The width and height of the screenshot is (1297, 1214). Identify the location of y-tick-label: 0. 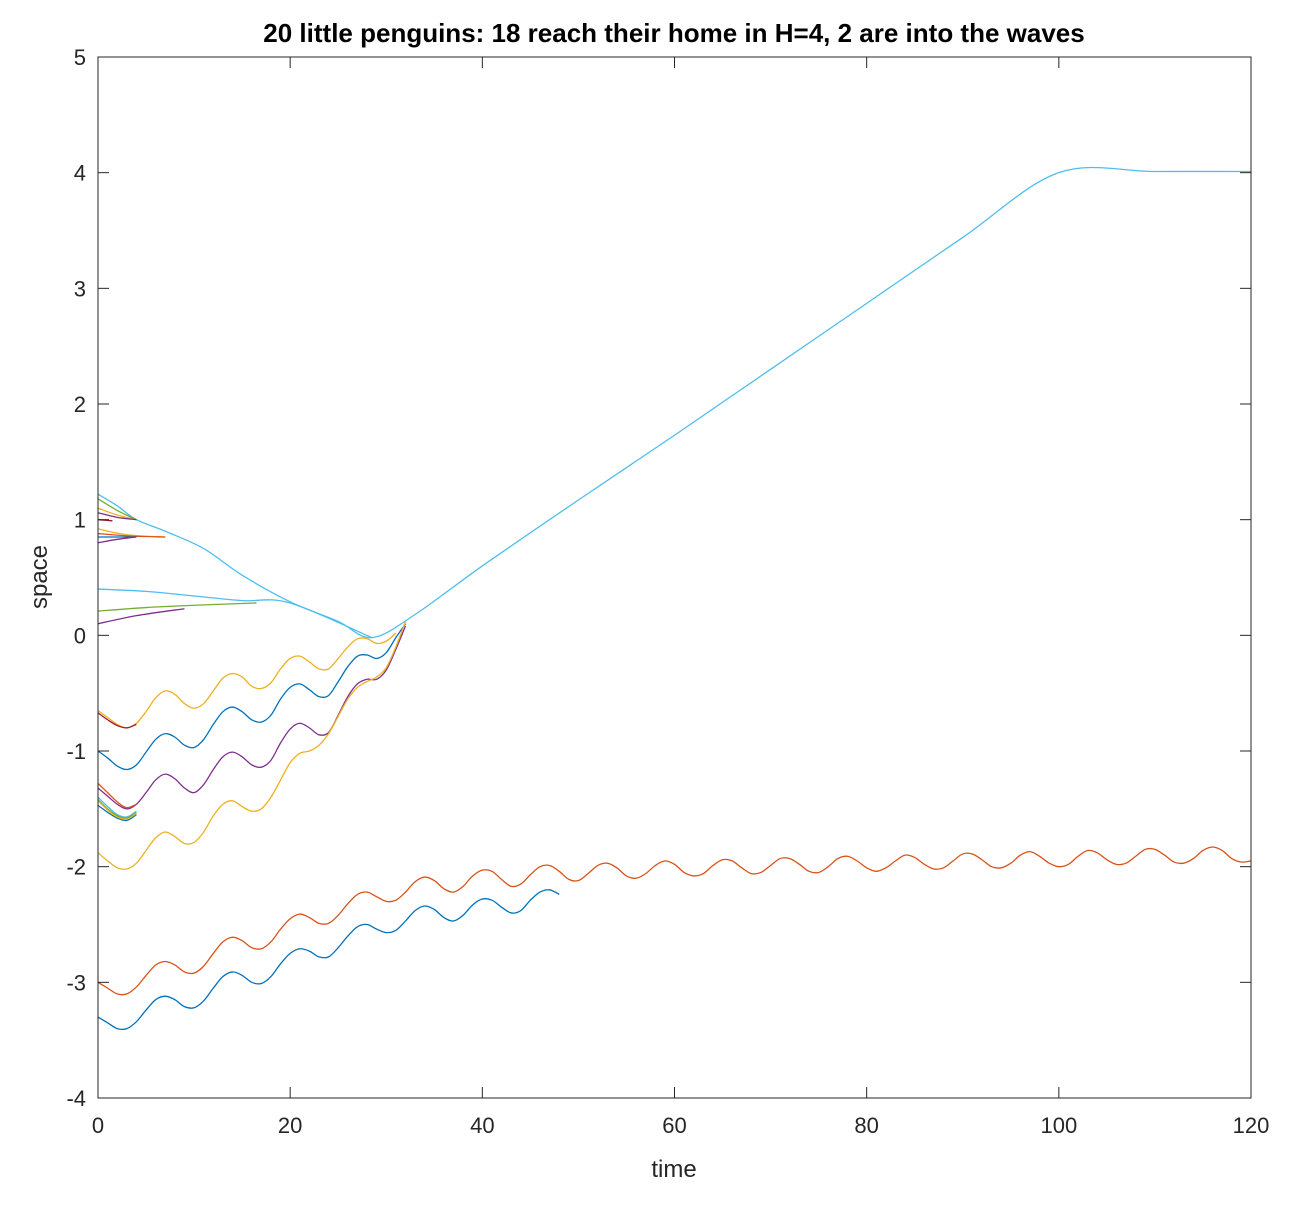
(80, 635).